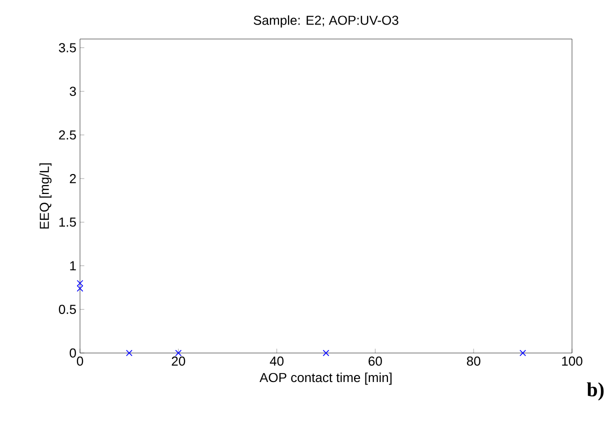 The width and height of the screenshot is (612, 426). Describe the element at coordinates (73, 91) in the screenshot. I see `y-tick-label: 3` at that location.